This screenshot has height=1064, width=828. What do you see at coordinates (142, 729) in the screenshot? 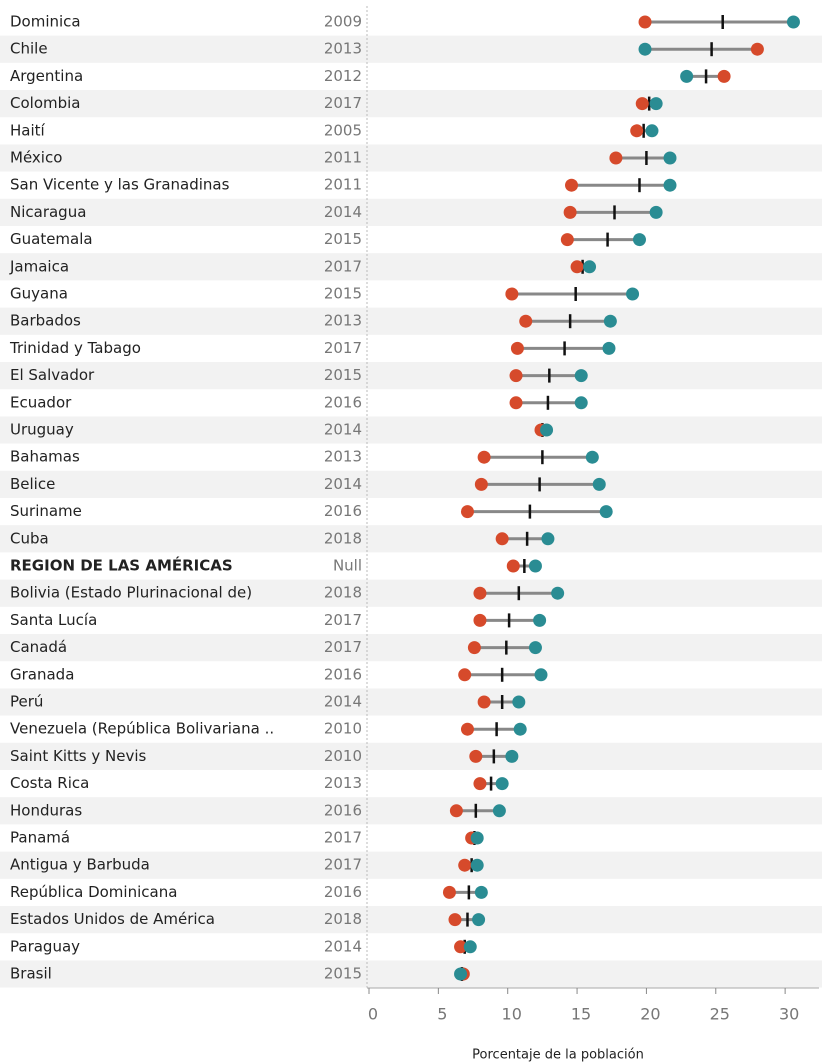
I see `category-label: Venezuela (República Bolivariana ..` at bounding box center [142, 729].